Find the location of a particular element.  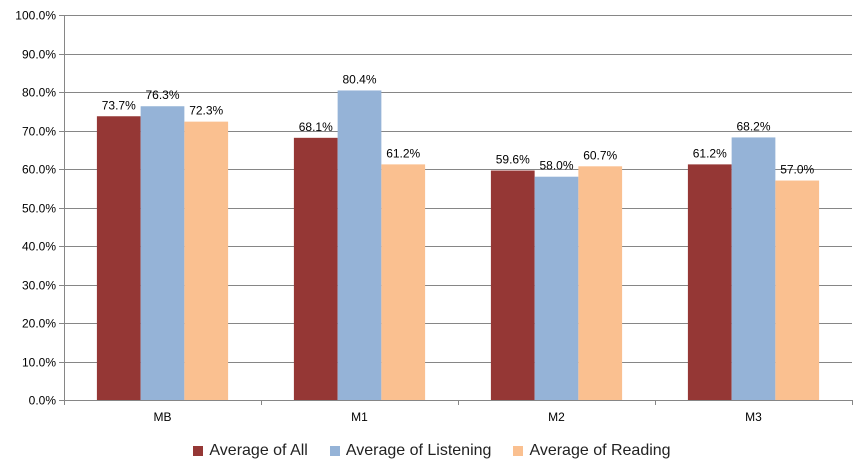

y-tick-label: 60.0% is located at coordinates (39, 170).